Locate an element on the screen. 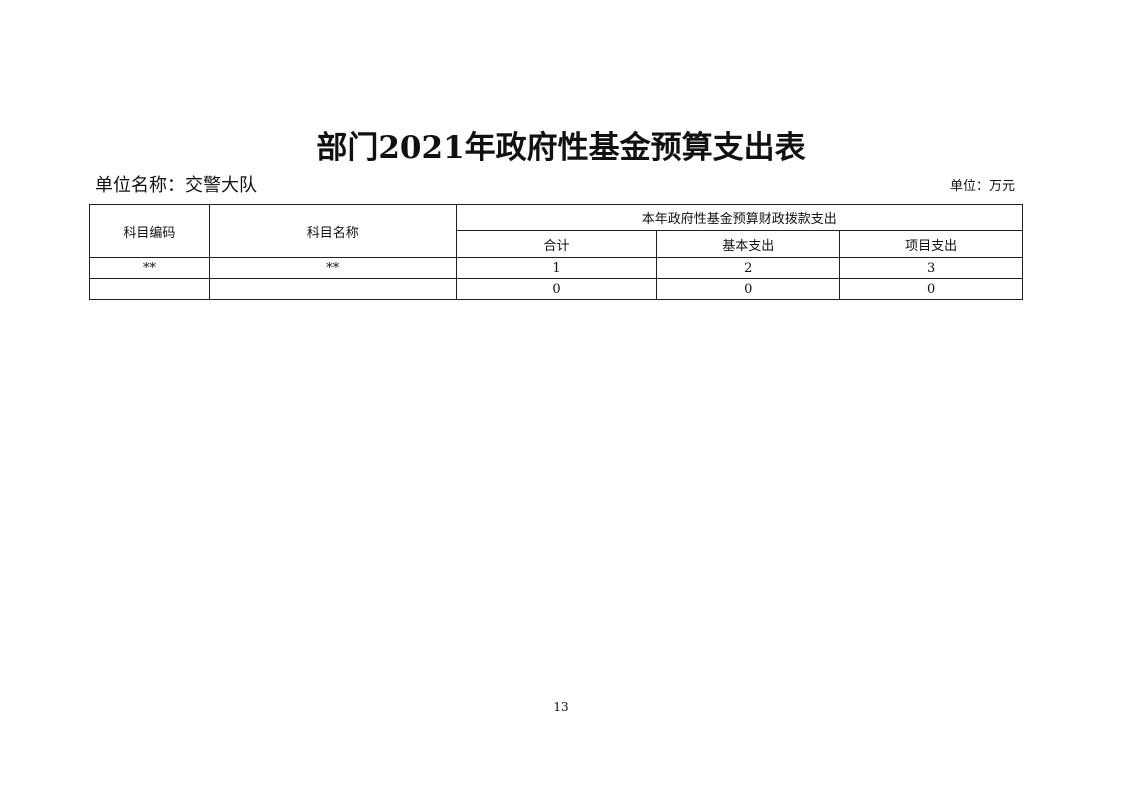 This screenshot has height=793, width=1122. page-title: 部门2021年政府性基金预算支出表 is located at coordinates (561, 148).